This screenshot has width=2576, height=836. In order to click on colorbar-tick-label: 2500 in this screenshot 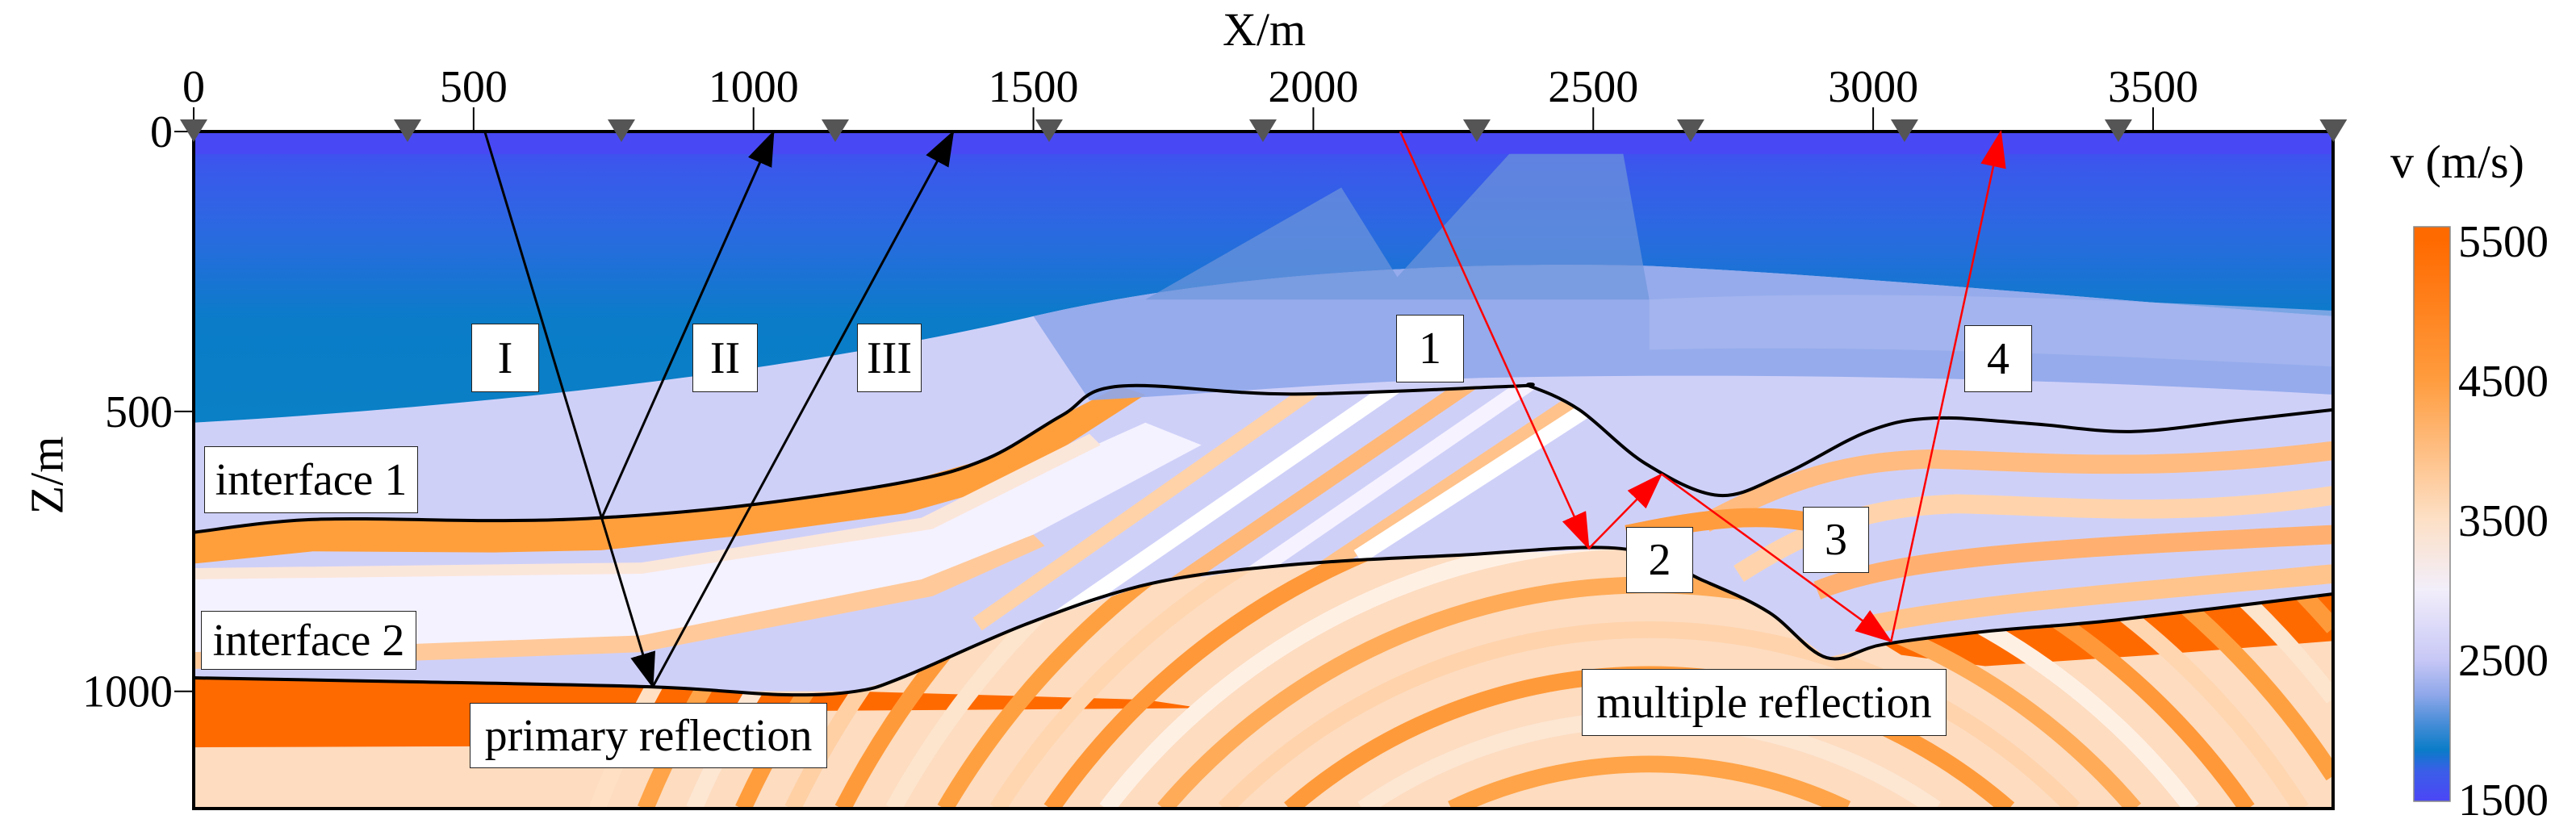, I will do `click(2503, 661)`.